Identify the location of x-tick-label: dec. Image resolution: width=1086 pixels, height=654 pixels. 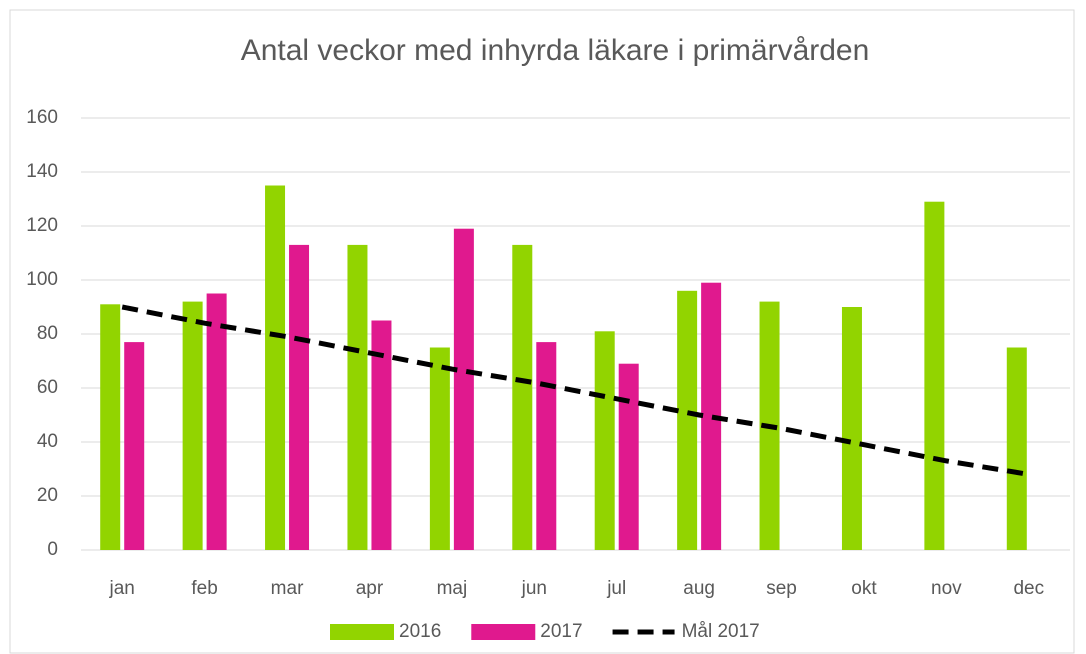
(1028, 588).